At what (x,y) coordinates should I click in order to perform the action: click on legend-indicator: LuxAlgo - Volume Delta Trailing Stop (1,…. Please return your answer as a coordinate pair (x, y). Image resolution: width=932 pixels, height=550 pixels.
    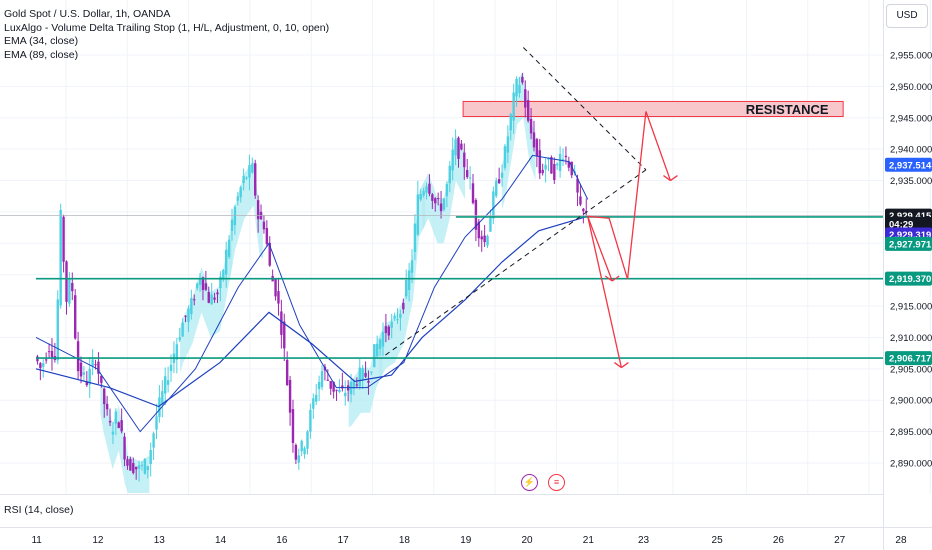
    Looking at the image, I should click on (167, 27).